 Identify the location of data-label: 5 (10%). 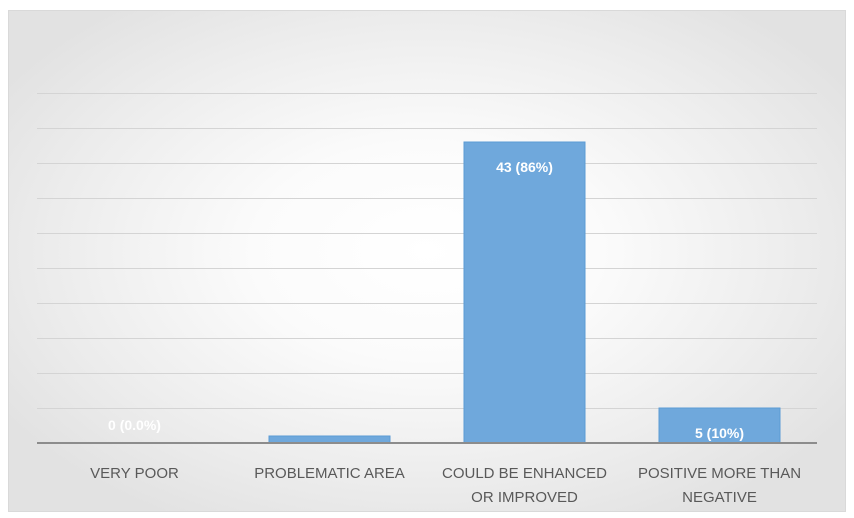
(719, 433).